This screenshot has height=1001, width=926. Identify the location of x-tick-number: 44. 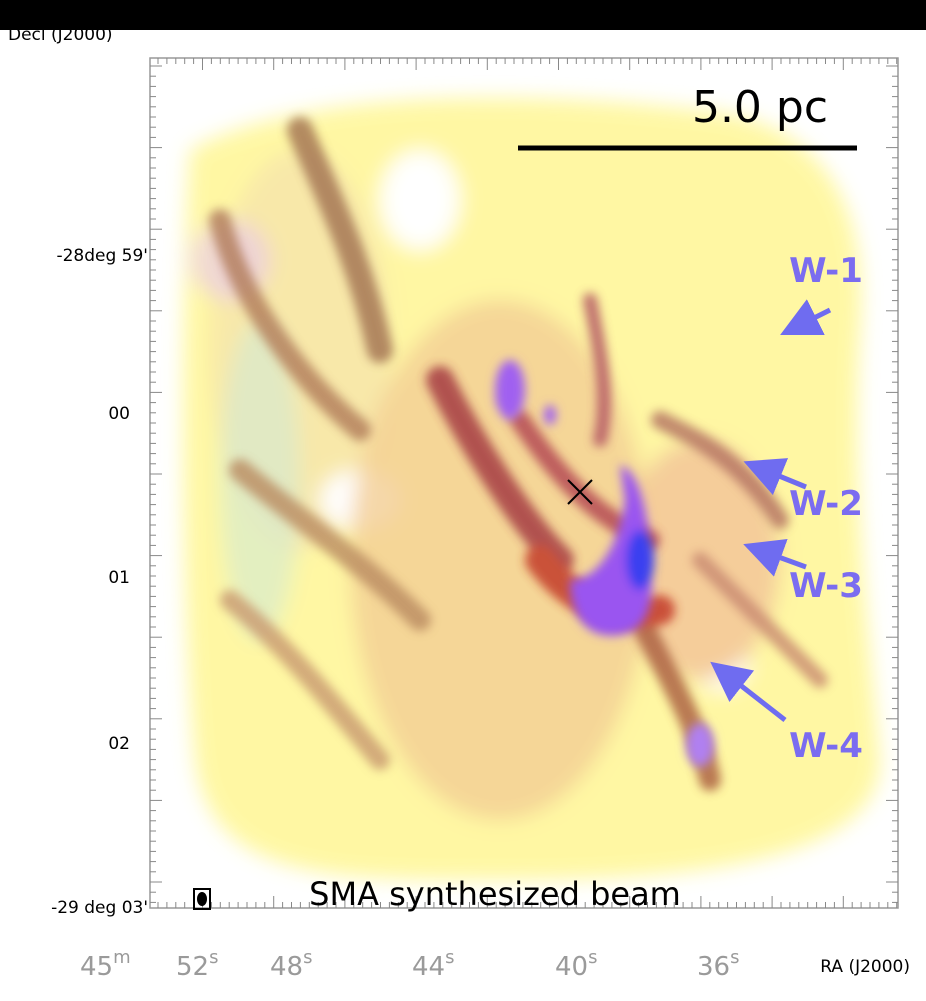
(428, 967).